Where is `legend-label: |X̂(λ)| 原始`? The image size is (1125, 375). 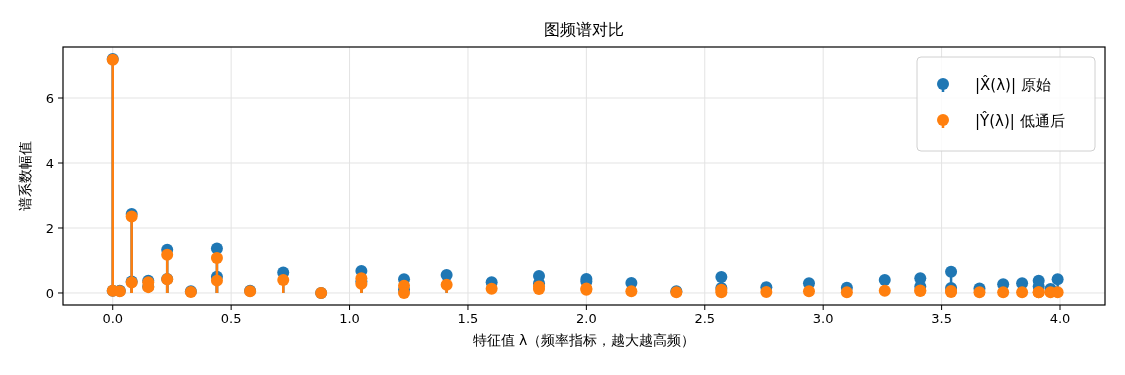
legend-label: |X̂(λ)| 原始 is located at coordinates (1013, 84).